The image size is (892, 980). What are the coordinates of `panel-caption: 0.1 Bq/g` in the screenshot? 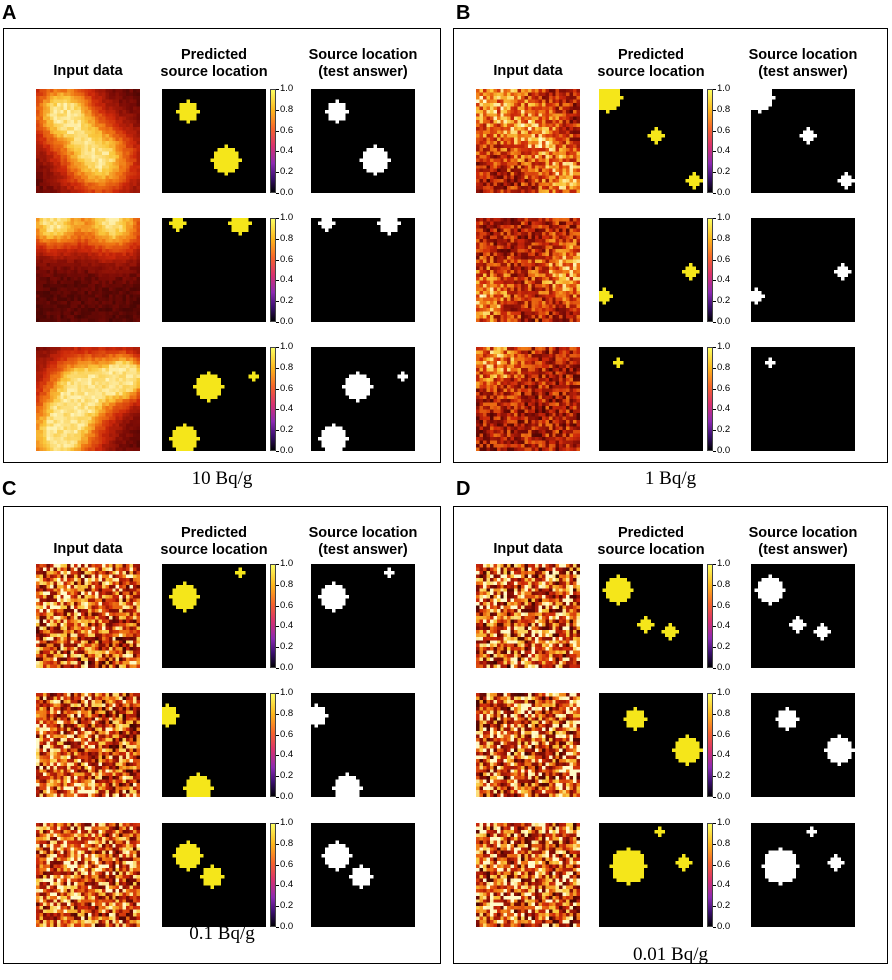 It's located at (222, 933).